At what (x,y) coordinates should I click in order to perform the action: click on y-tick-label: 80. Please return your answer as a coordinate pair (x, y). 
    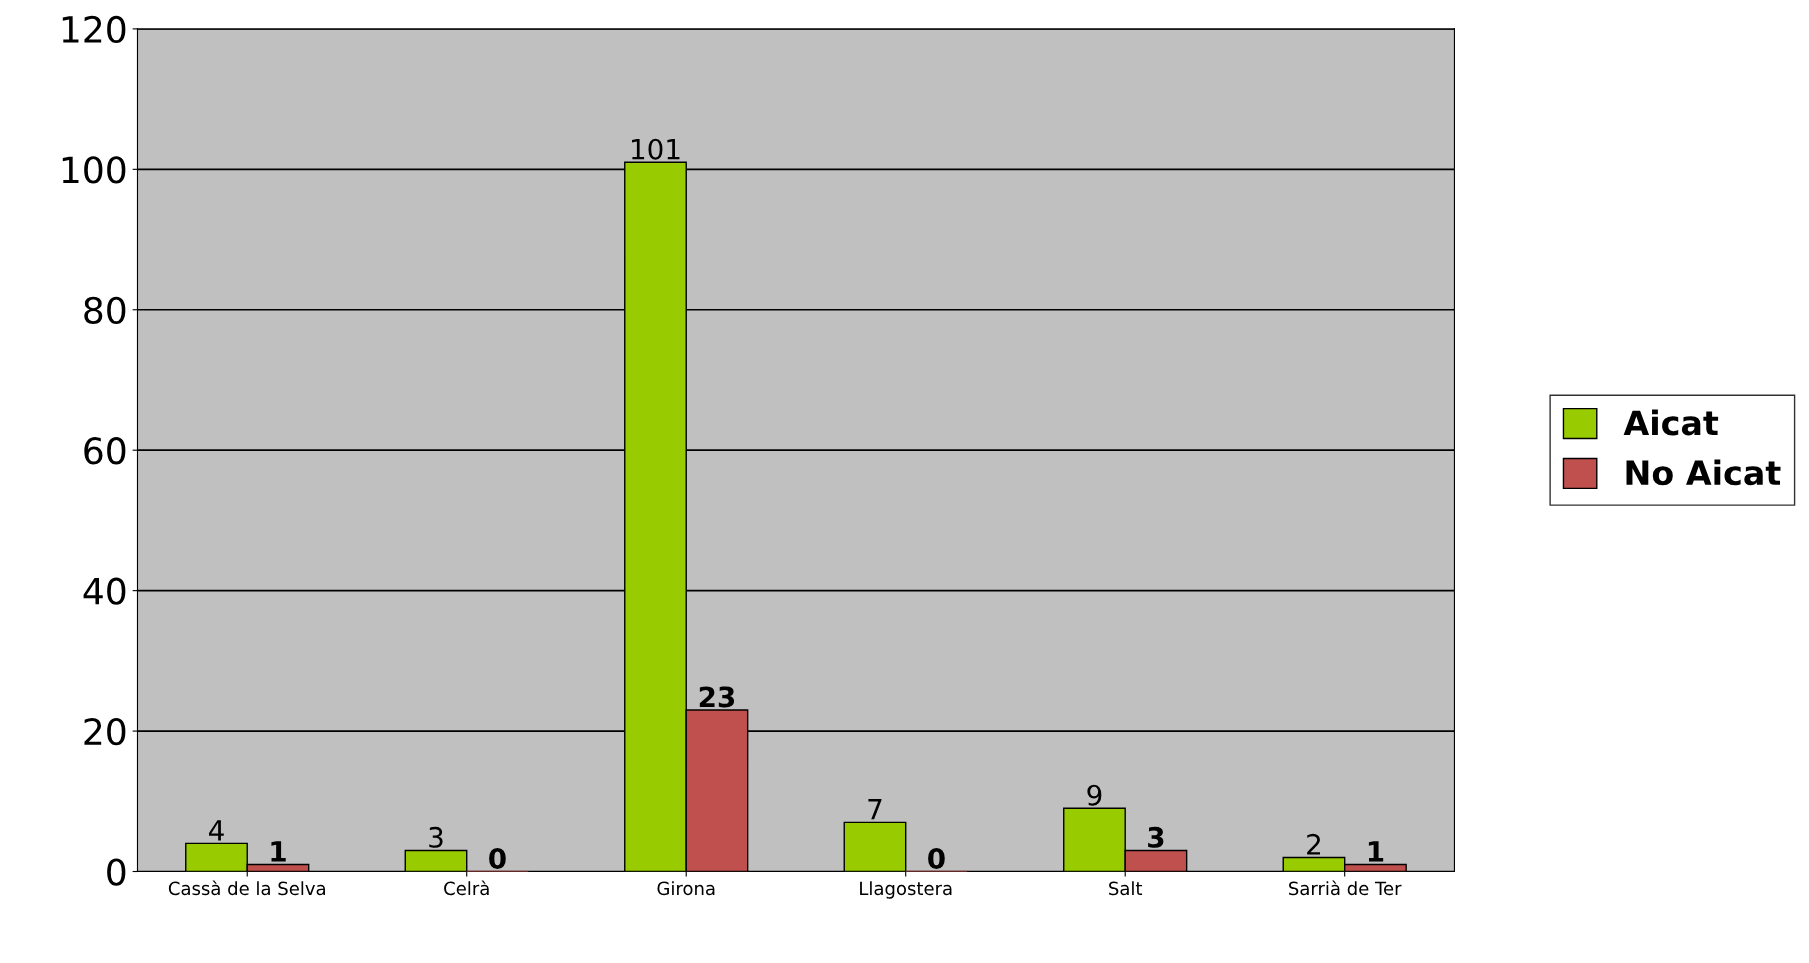
    Looking at the image, I should click on (105, 310).